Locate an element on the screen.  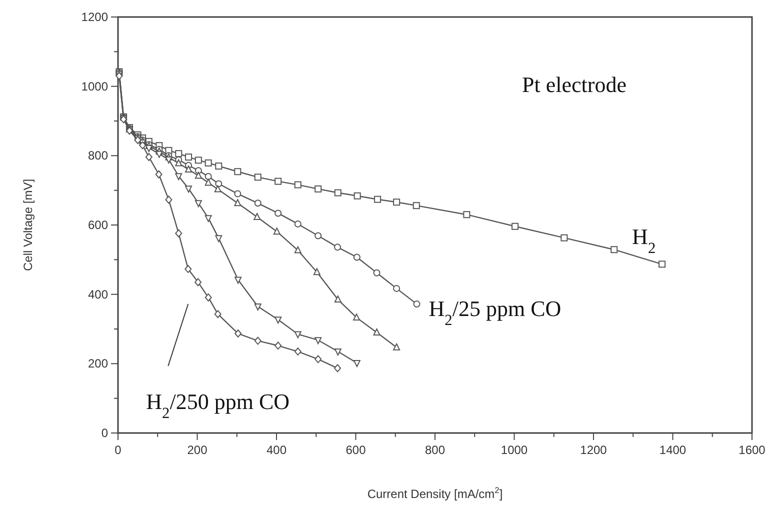
x-tick-label: 0 is located at coordinates (118, 450).